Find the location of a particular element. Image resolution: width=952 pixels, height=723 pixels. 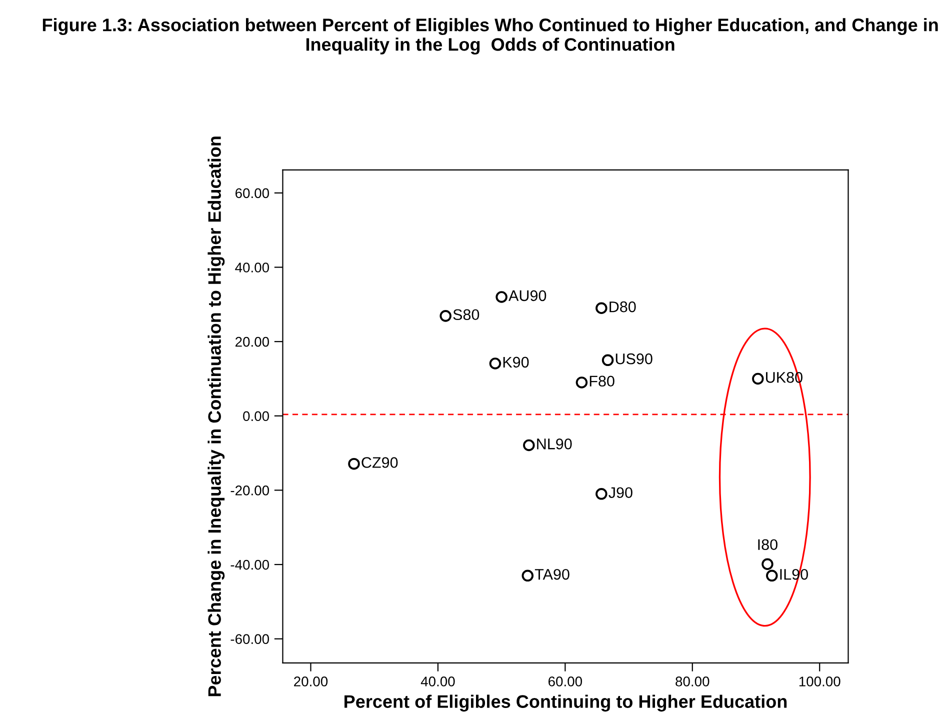

x-tick-label: 80.00 is located at coordinates (693, 681).